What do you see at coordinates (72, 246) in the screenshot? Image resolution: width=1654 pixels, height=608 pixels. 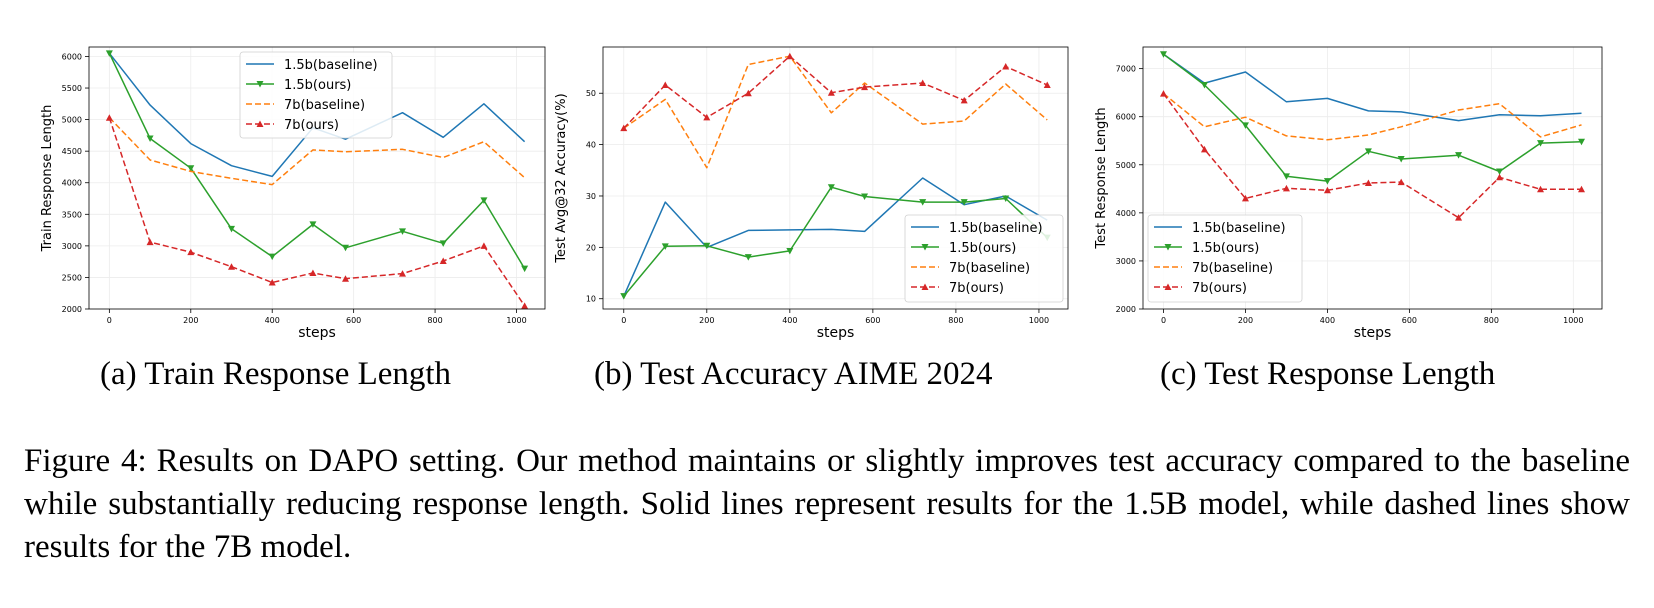 I see `y-tick-label: 3000` at bounding box center [72, 246].